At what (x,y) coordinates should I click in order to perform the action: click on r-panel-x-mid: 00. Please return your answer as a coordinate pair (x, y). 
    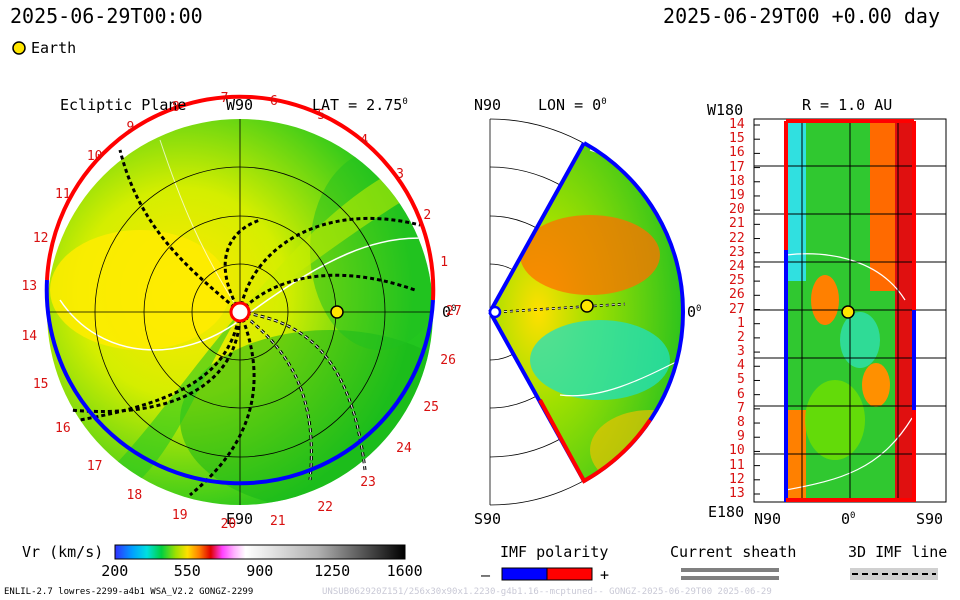
    Looking at the image, I should click on (848, 519).